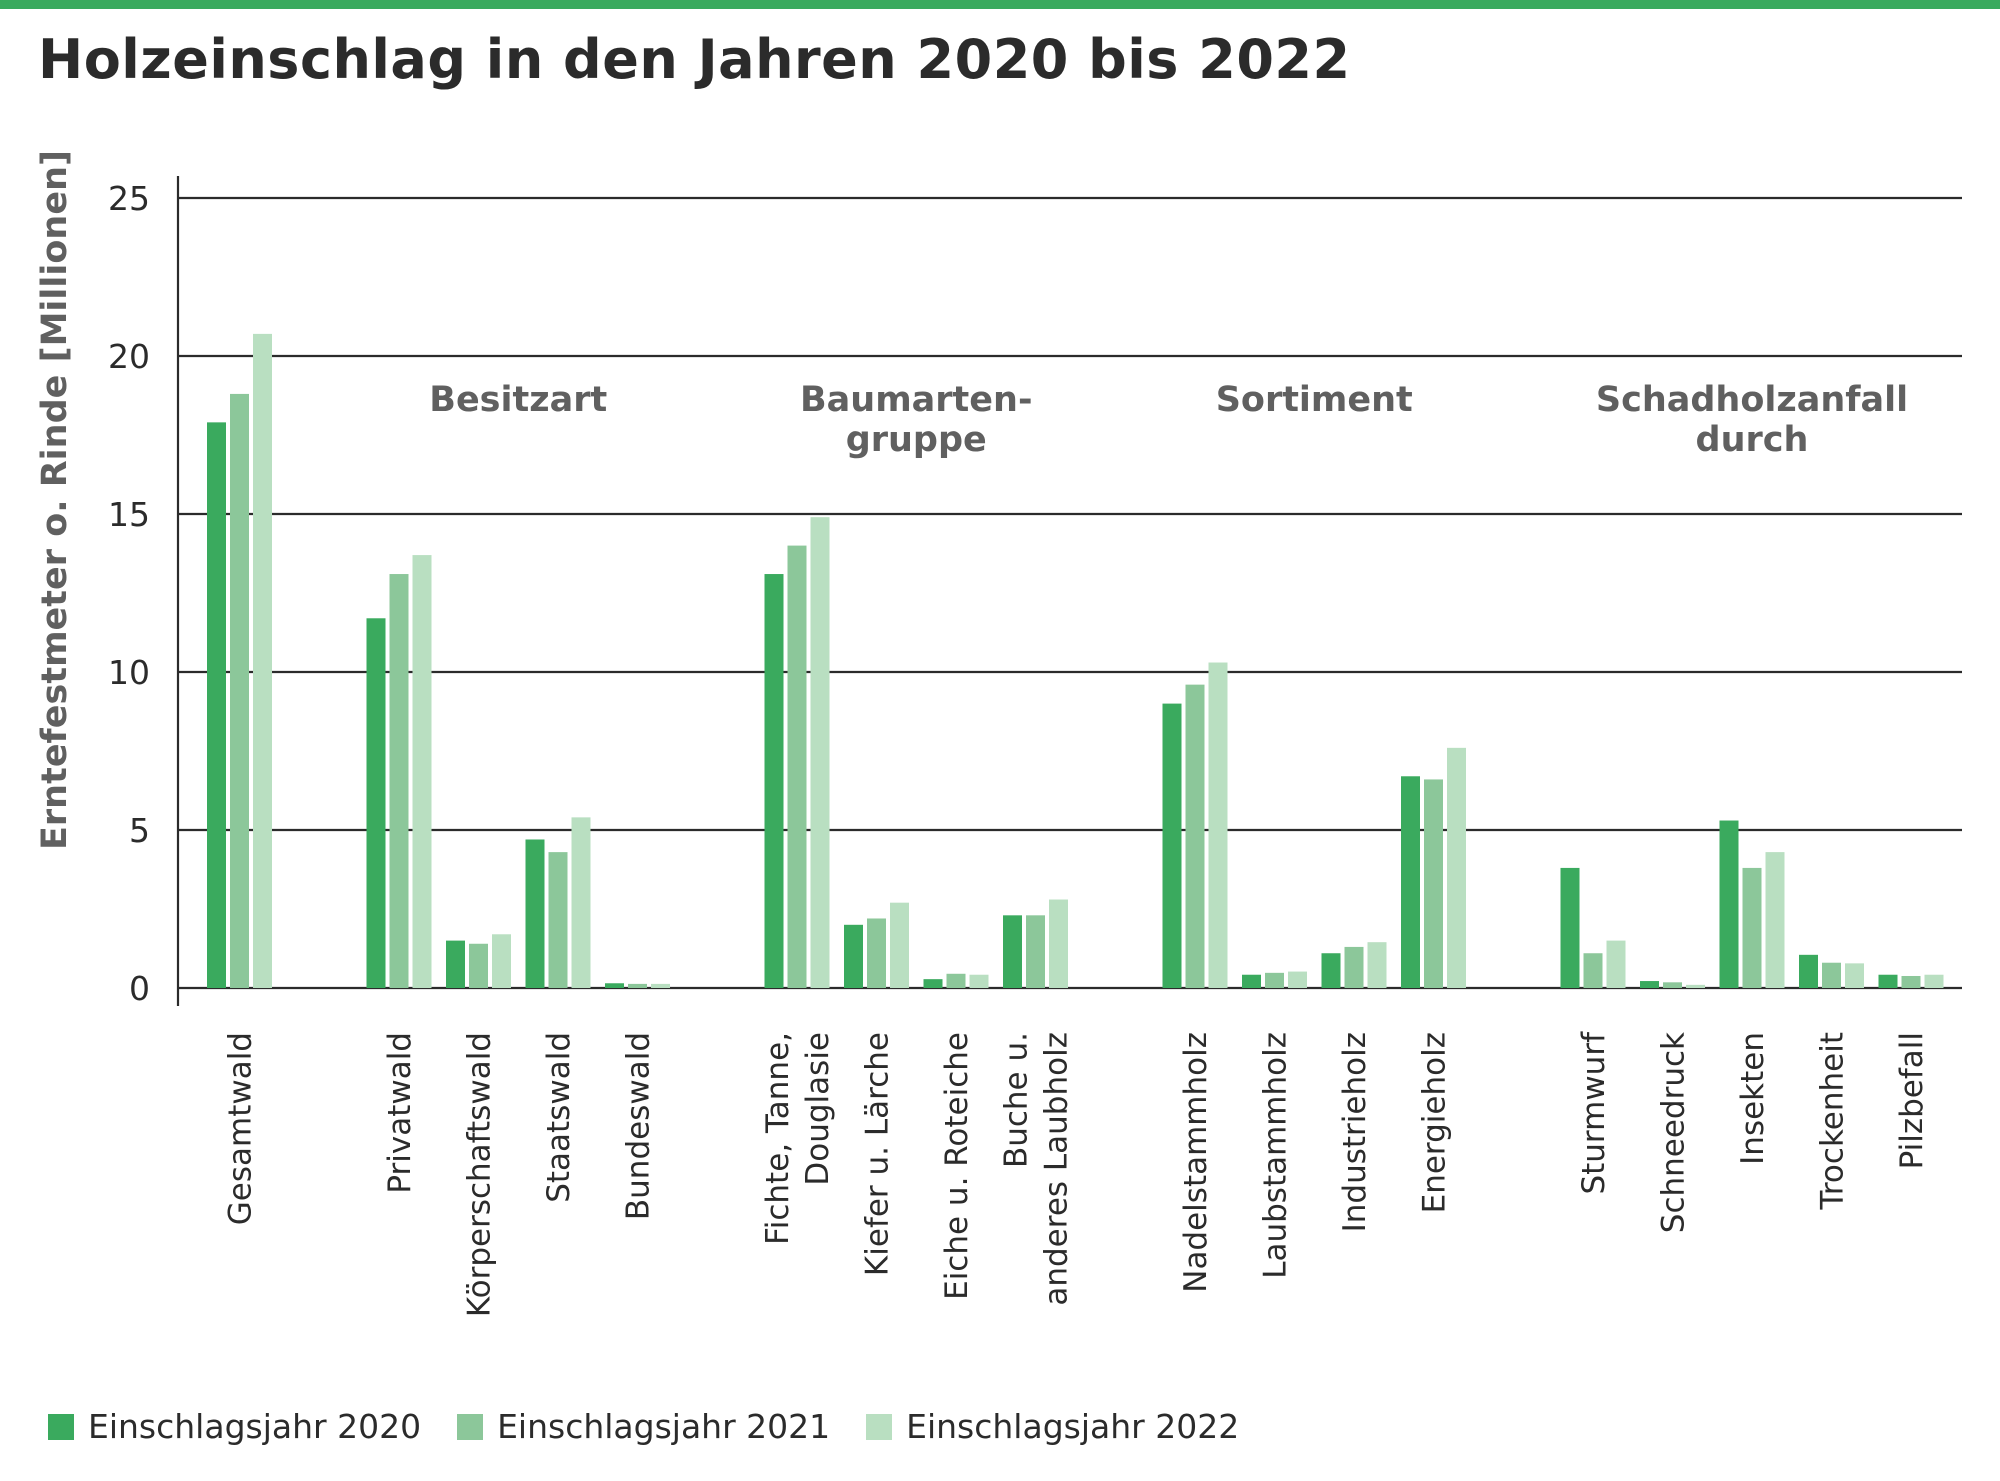 The width and height of the screenshot is (2000, 1481). I want to click on x-tick-label-2-0-1: Douglasie, so click(818, 1109).